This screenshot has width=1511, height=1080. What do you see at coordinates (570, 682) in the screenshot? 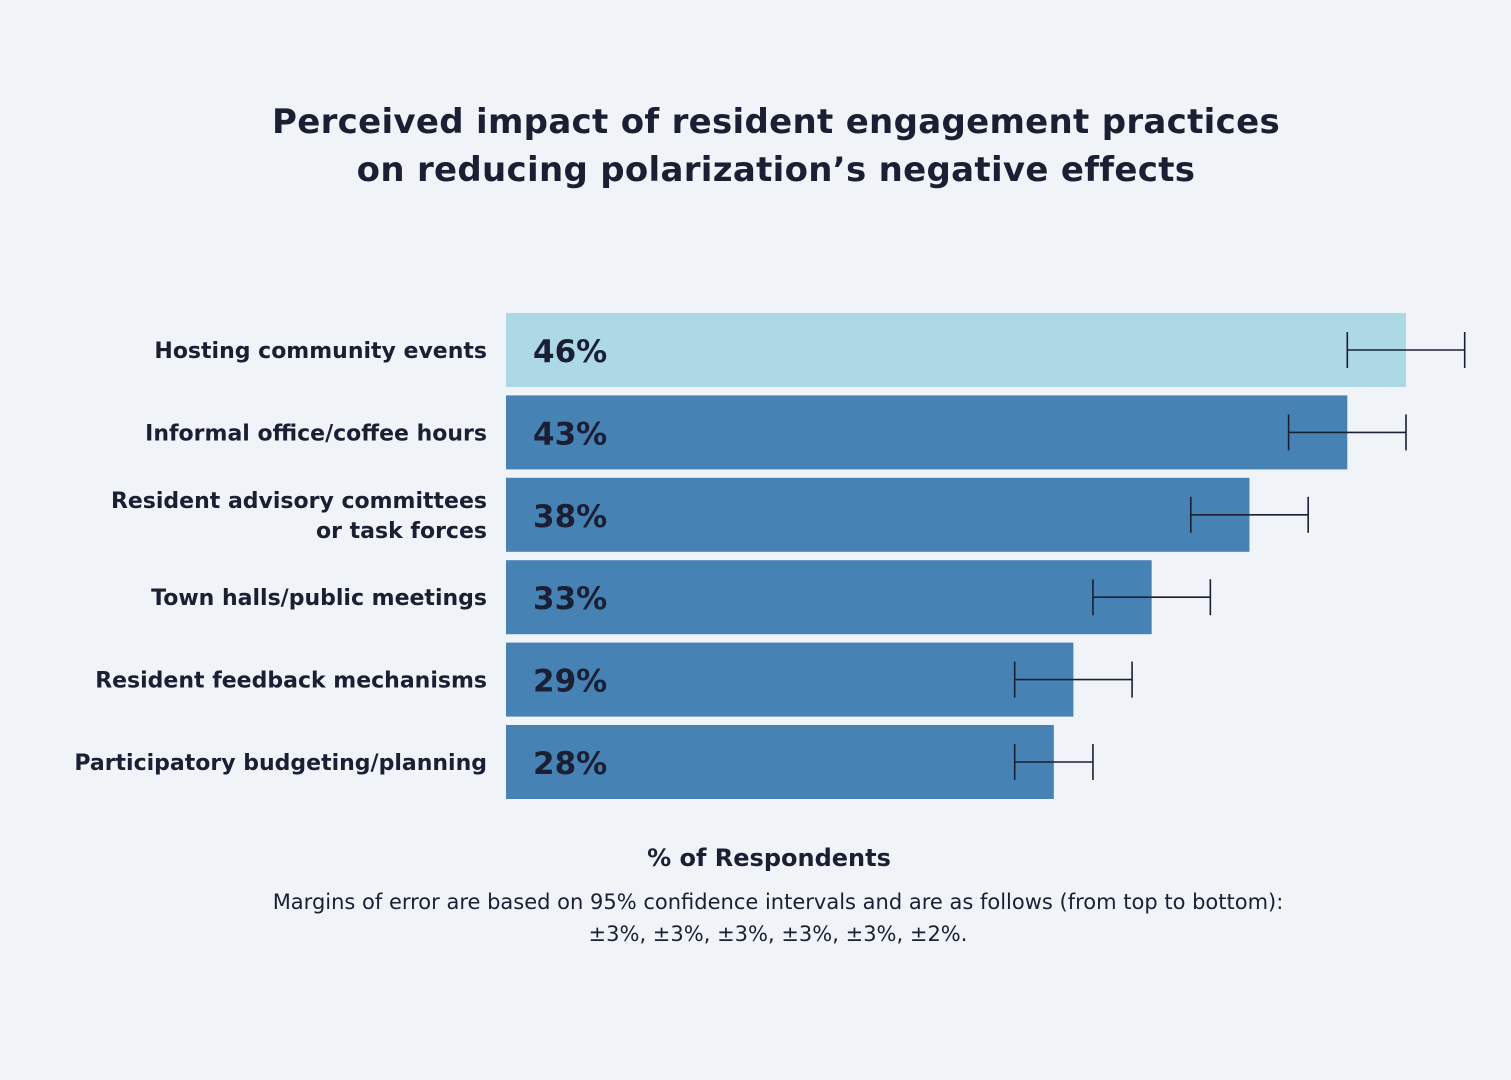
I see `bar-value-label: 29%` at bounding box center [570, 682].